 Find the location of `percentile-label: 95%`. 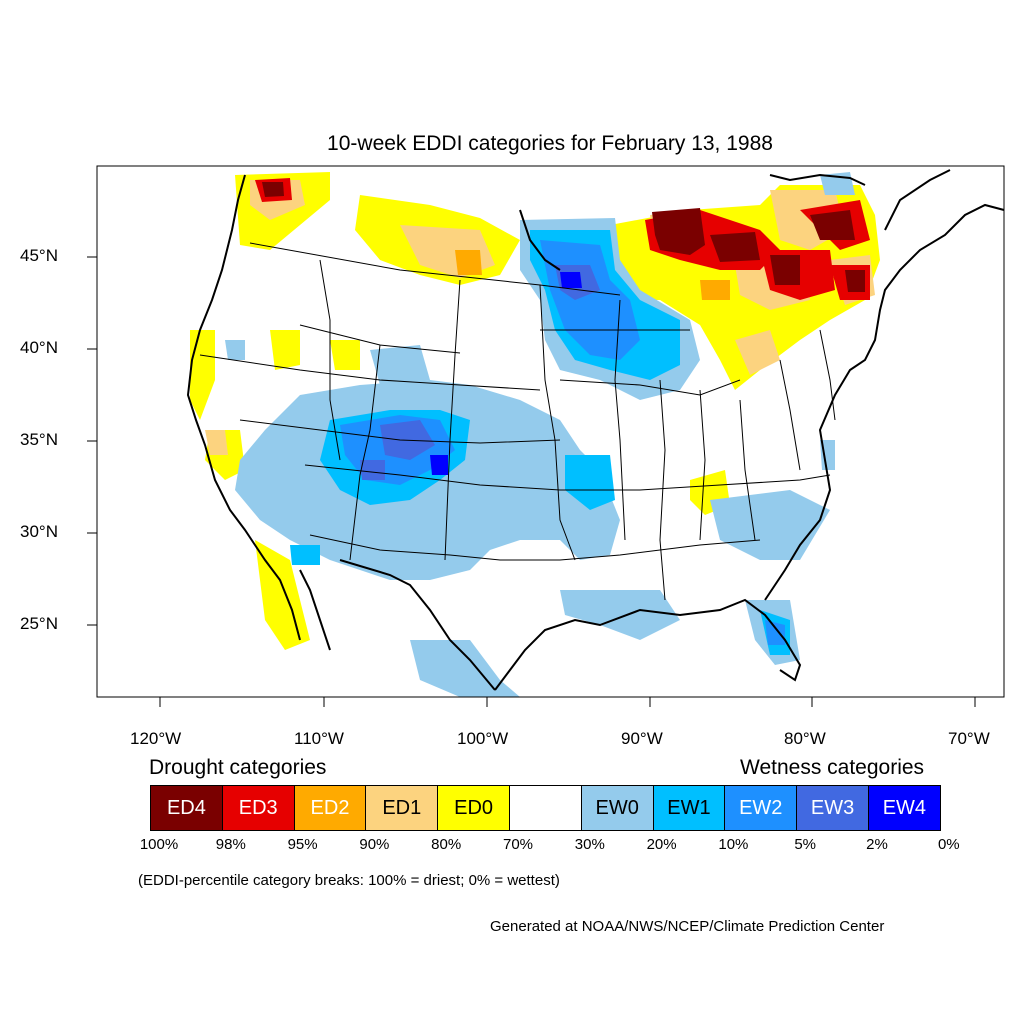

percentile-label: 95% is located at coordinates (302, 844).